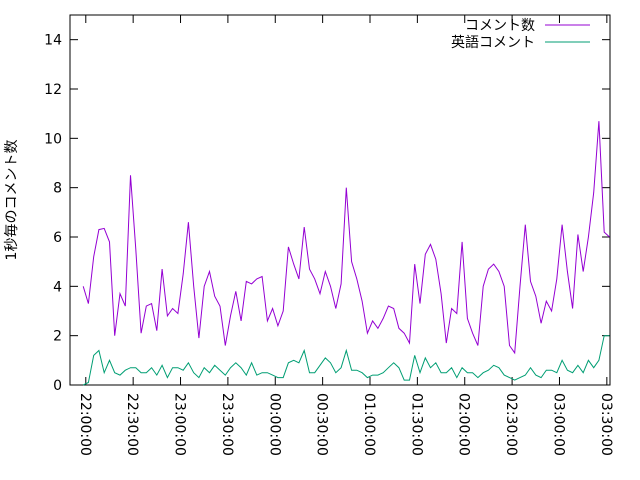 Image resolution: width=640 pixels, height=480 pixels. What do you see at coordinates (511, 424) in the screenshot?
I see `x-tick-label: 02:30:00` at bounding box center [511, 424].